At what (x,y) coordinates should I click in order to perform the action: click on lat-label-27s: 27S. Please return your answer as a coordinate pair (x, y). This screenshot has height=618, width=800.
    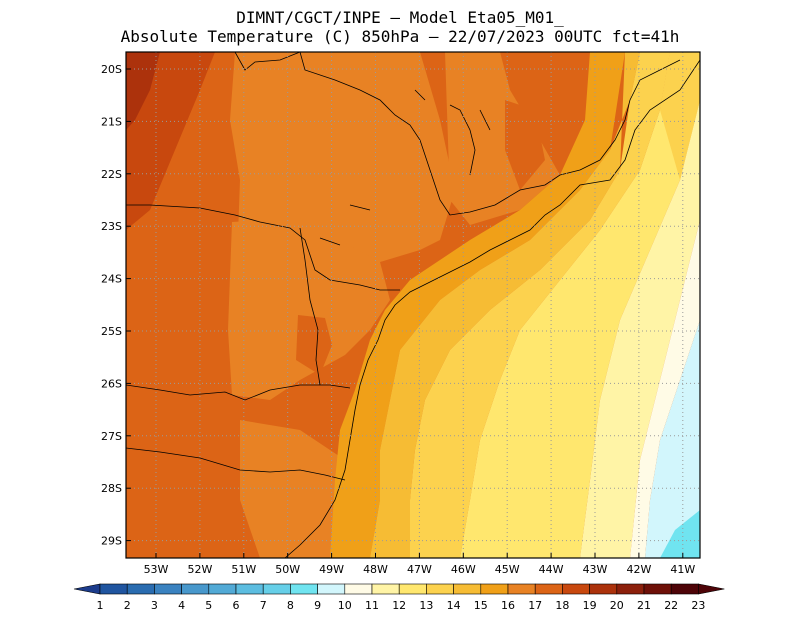
    Looking at the image, I should click on (111, 436).